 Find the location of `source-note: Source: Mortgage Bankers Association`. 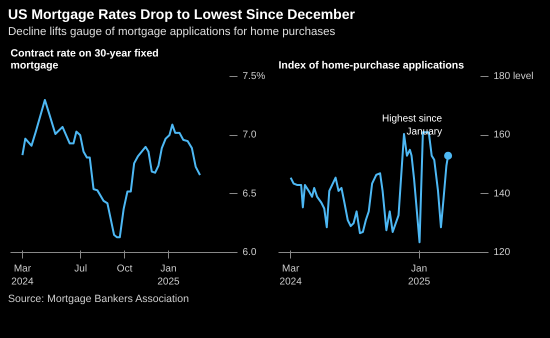

source-note: Source: Mortgage Bankers Association is located at coordinates (98, 300).